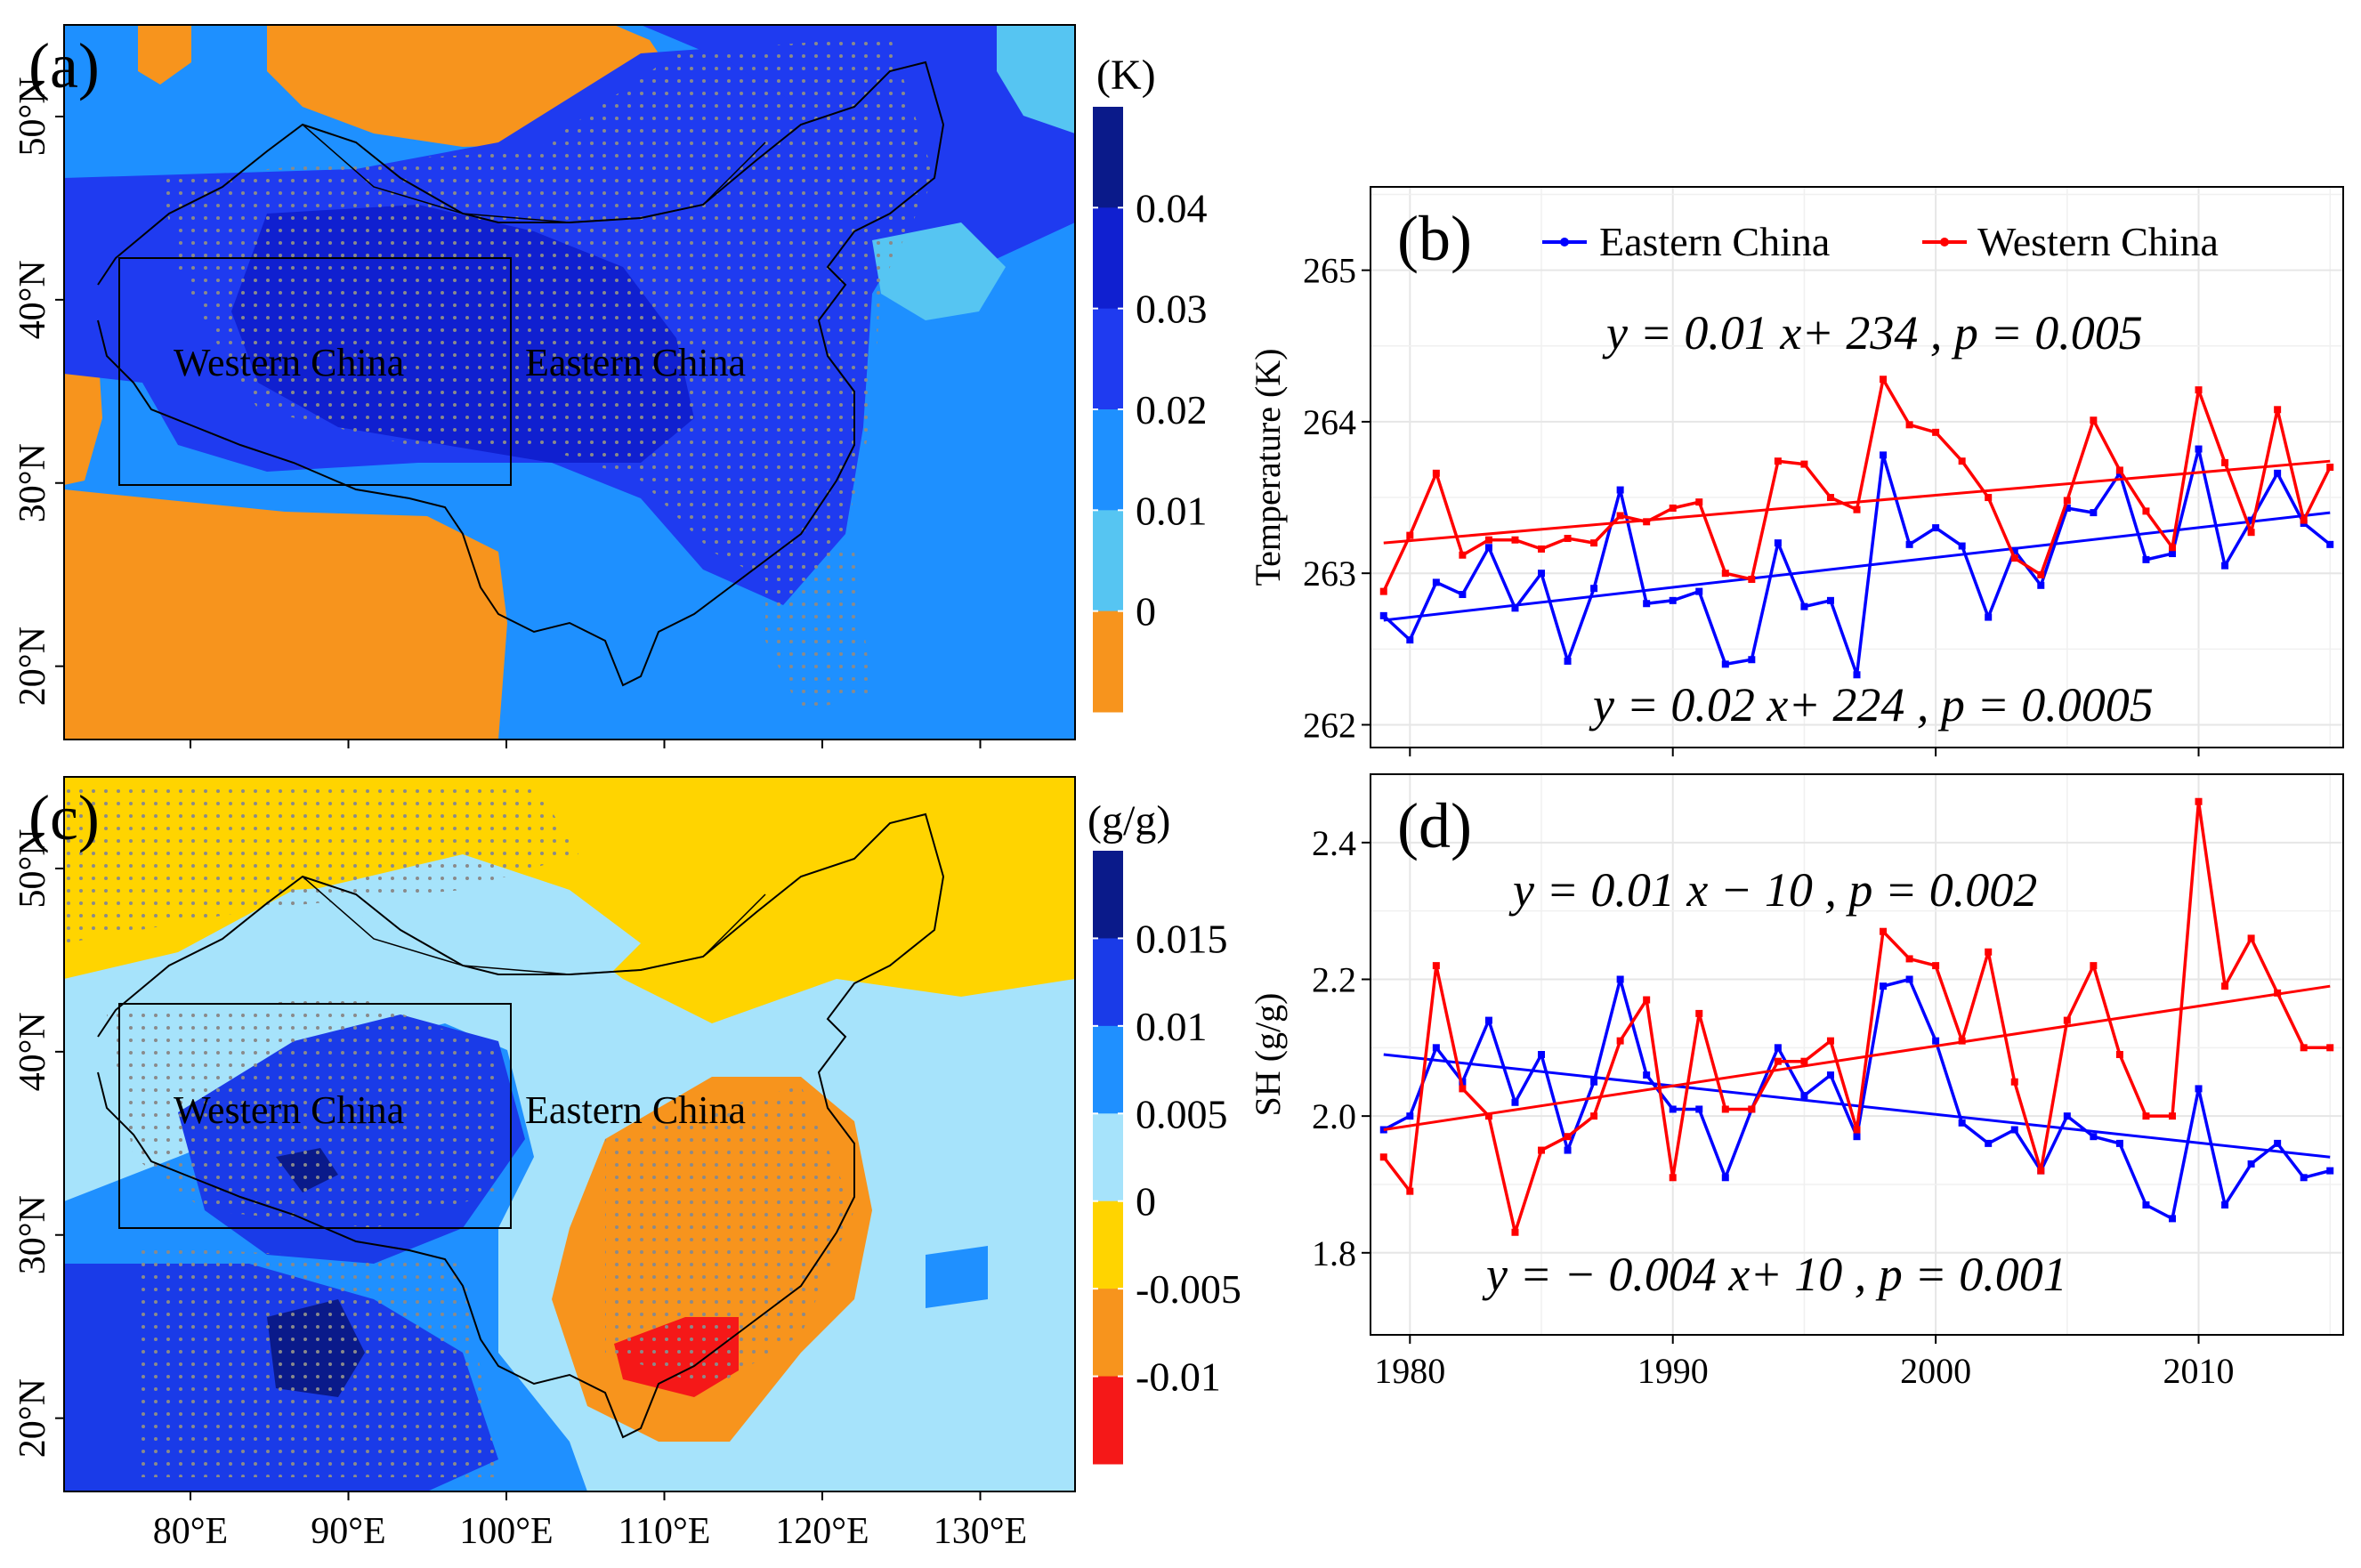 The width and height of the screenshot is (2361, 1568). Describe the element at coordinates (1857, 1058) in the screenshot. I see `trend-line-western-china` at that location.